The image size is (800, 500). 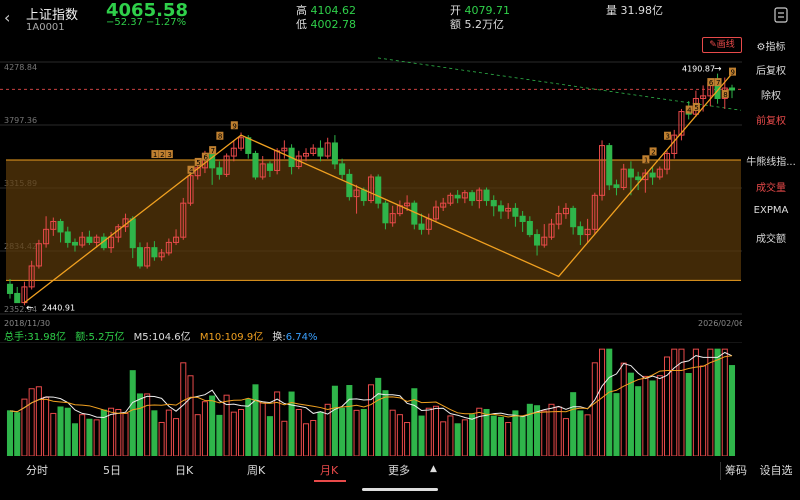 I want to click on volume-value: 31.98亿, so click(x=642, y=10).